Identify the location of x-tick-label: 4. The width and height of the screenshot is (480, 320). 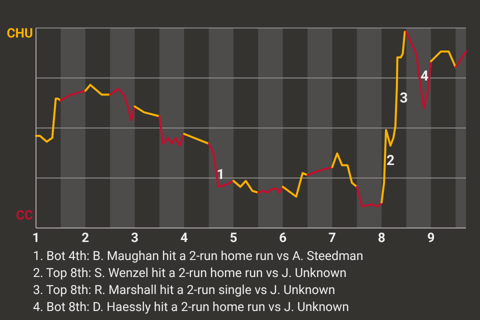
(184, 238).